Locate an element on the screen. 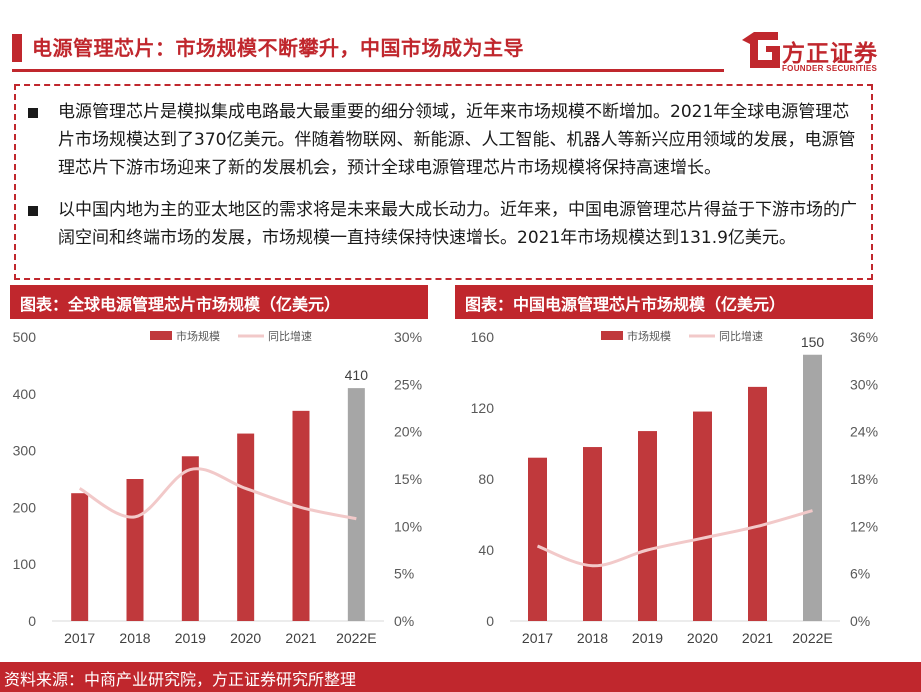 The width and height of the screenshot is (921, 692). y2-tick-label: 6% is located at coordinates (860, 574).